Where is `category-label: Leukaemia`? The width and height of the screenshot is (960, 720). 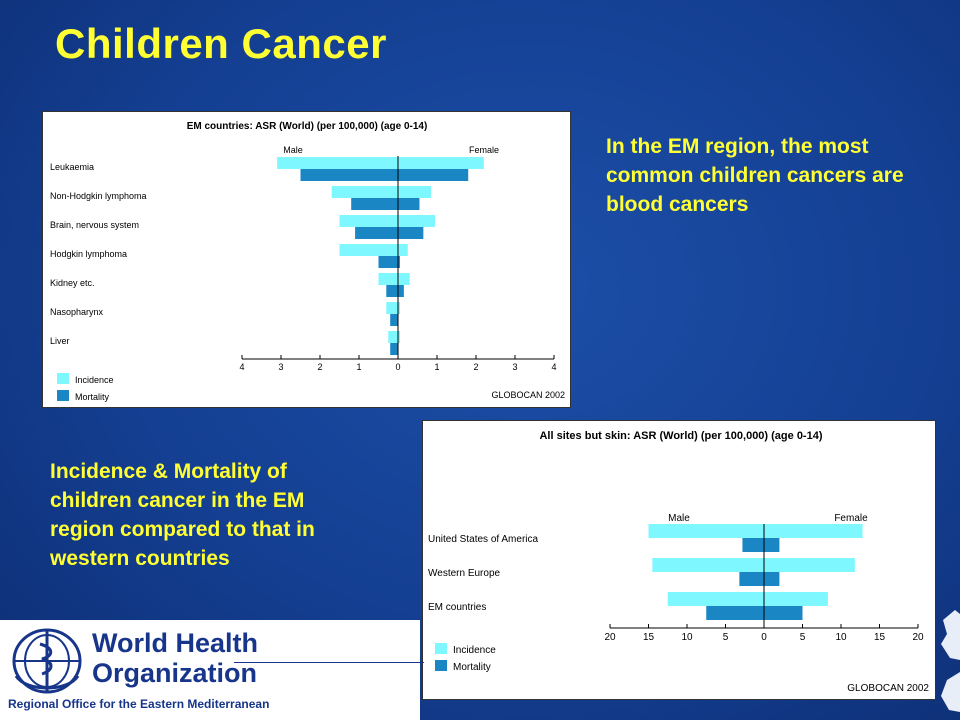
category-label: Leukaemia is located at coordinates (72, 167).